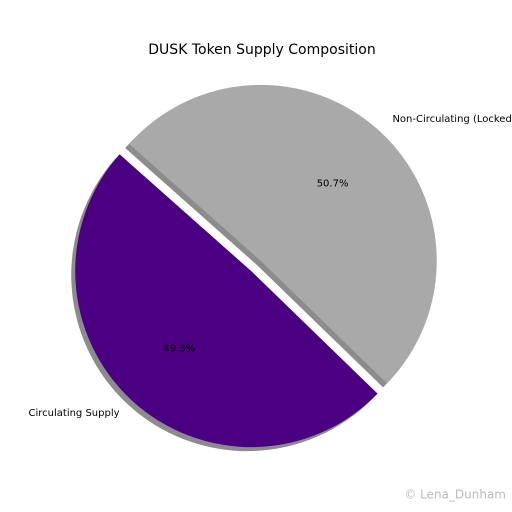 Image resolution: width=512 pixels, height=512 pixels. I want to click on category-label: Circulating Supply, so click(74, 413).